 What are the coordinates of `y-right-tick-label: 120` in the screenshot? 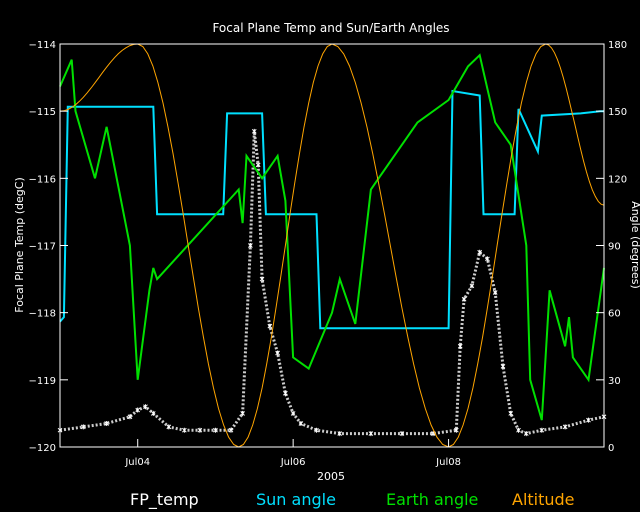 It's located at (617, 179).